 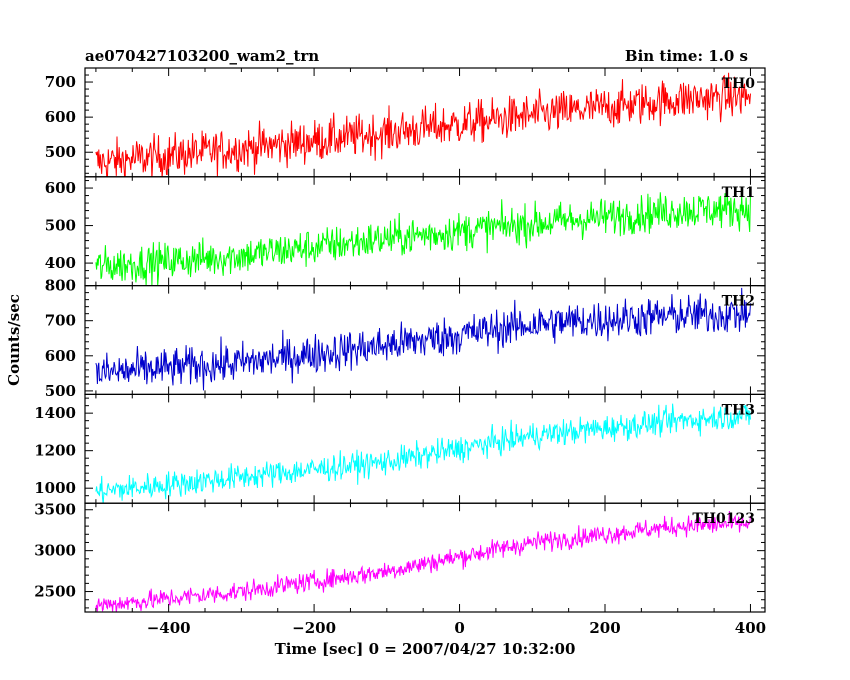 I want to click on x-tick-label: 400, so click(x=750, y=628).